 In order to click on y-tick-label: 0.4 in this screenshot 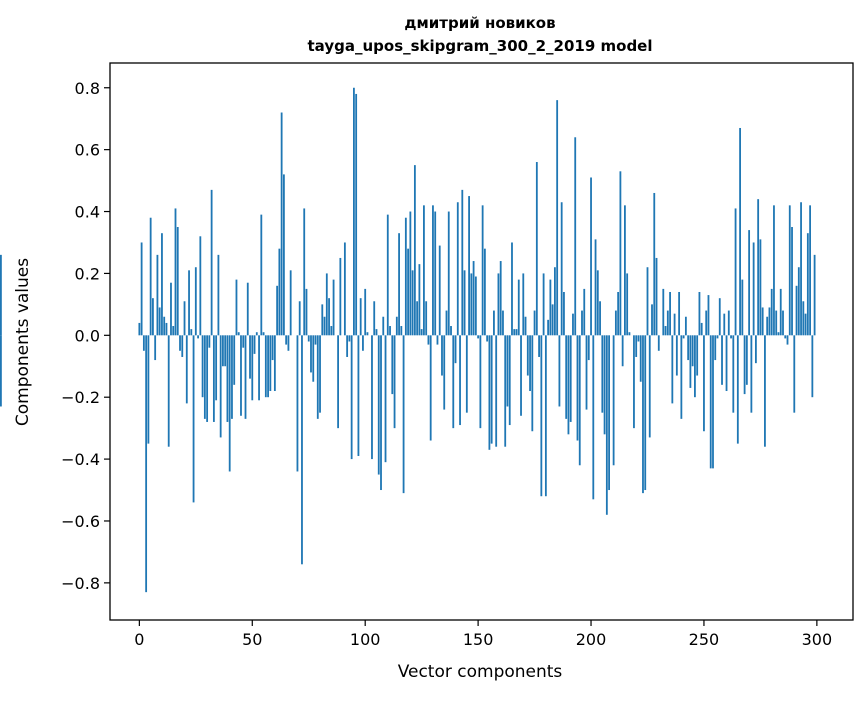, I will do `click(87, 212)`.